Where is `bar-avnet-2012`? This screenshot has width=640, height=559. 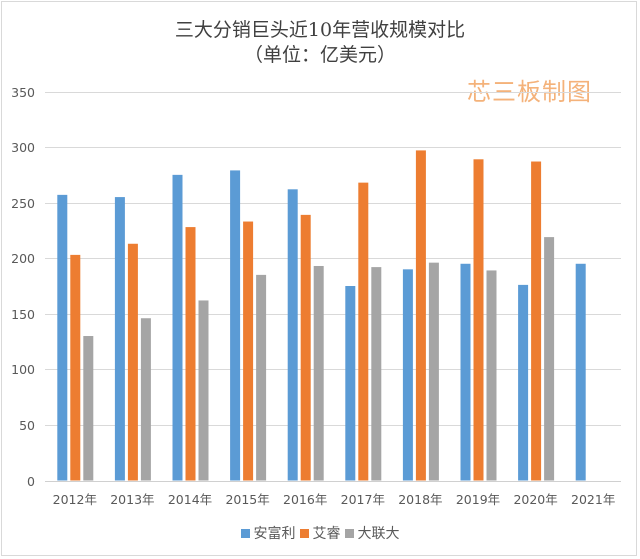
bar-avnet-2012 is located at coordinates (62, 337).